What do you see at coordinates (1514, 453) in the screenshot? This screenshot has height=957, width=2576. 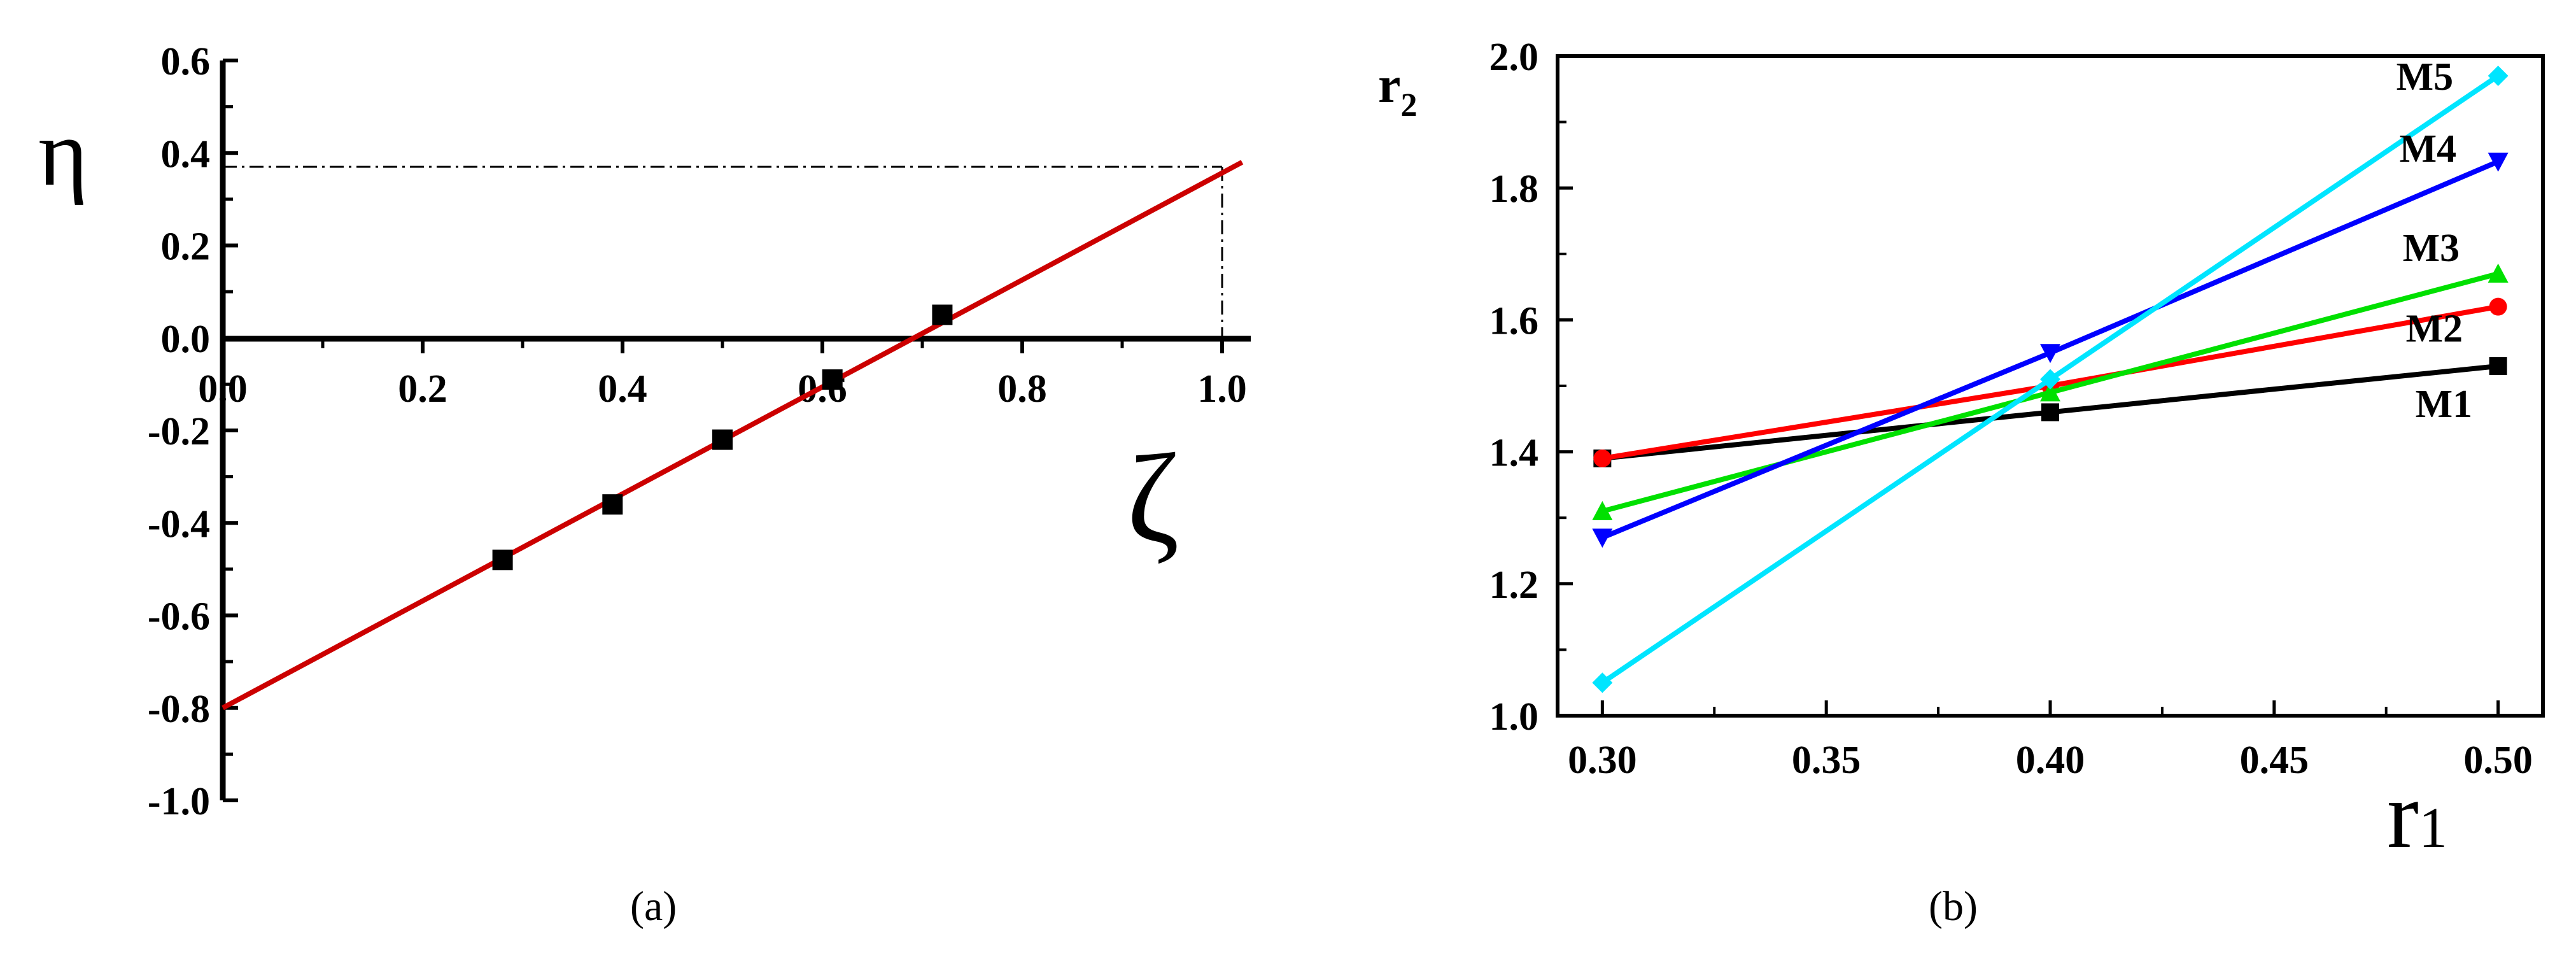 I see `panel-b-y-tick-label: 1.4` at bounding box center [1514, 453].